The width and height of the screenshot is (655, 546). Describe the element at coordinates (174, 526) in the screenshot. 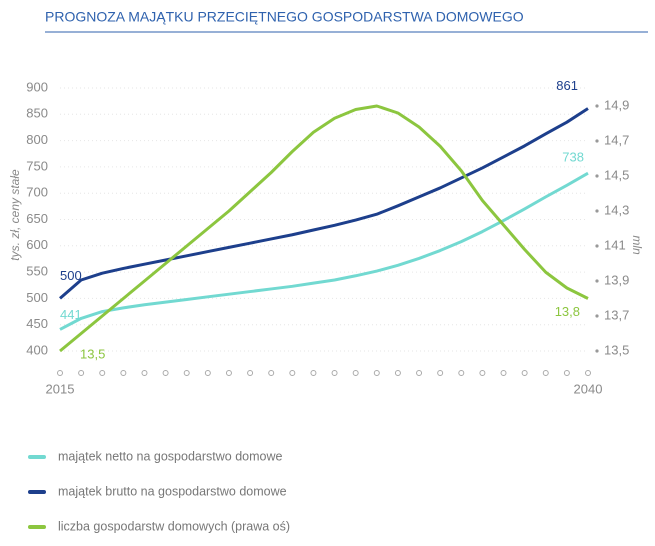

I see `legend-label: liczba gospodarstw domowych (prawa oś)` at that location.